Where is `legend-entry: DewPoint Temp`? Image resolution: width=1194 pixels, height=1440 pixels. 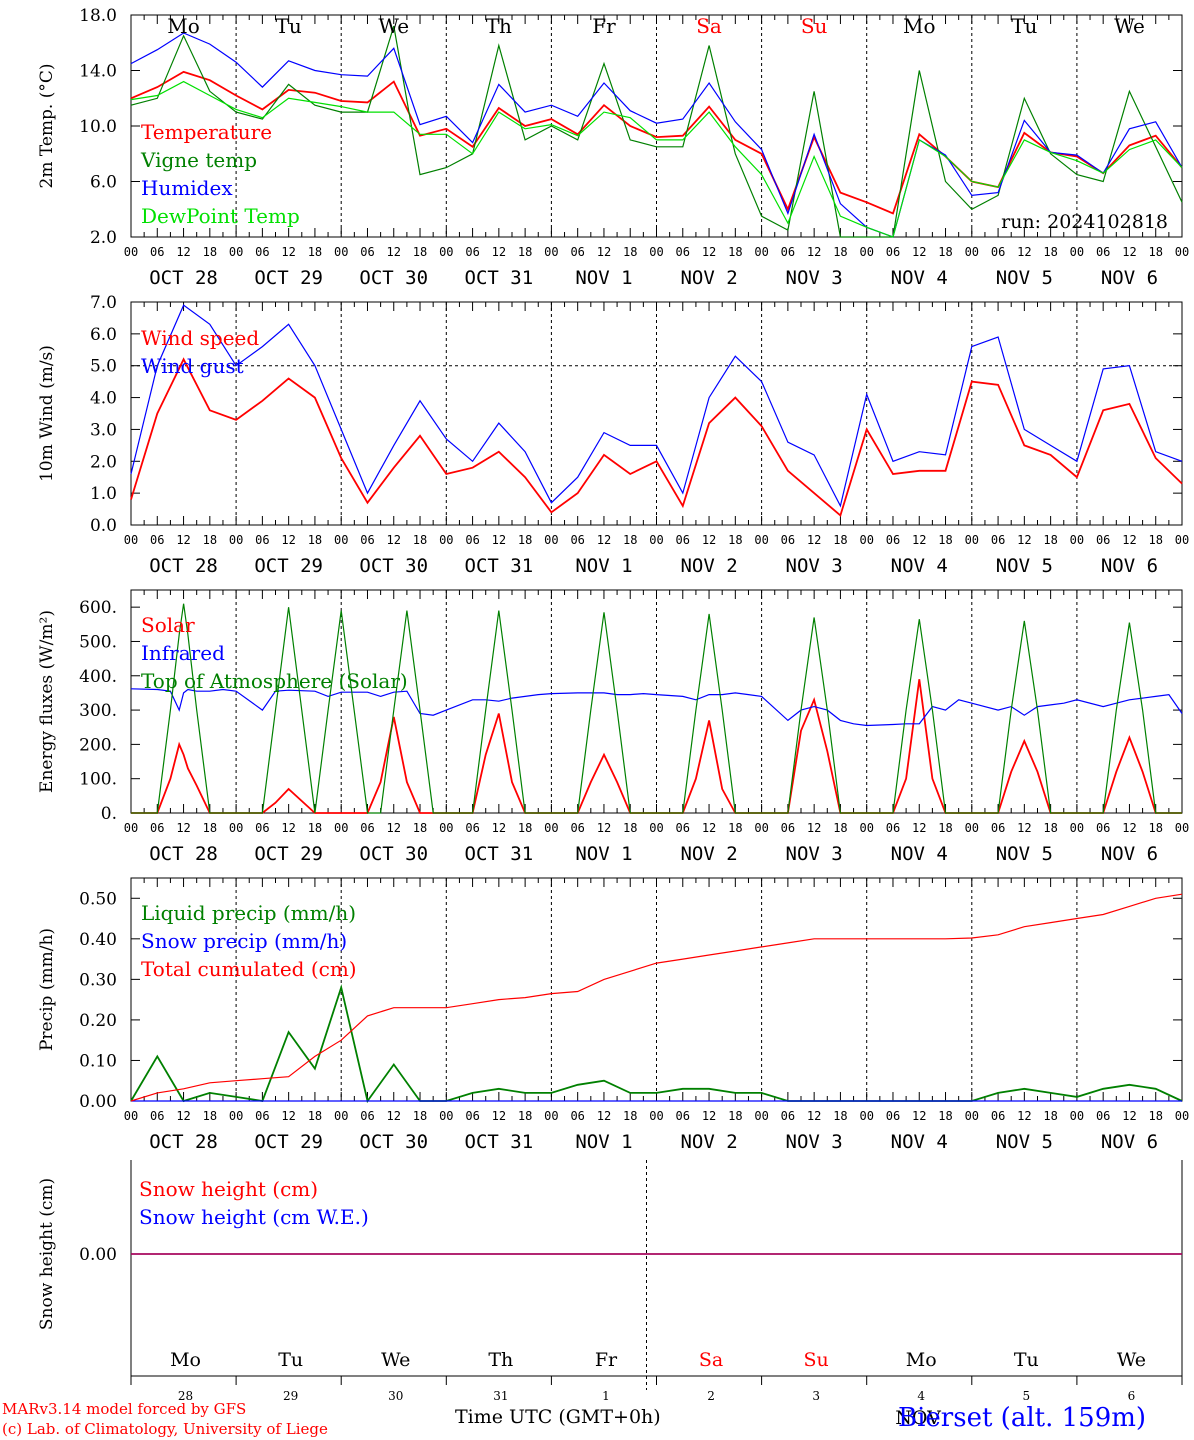
legend-entry: DewPoint Temp is located at coordinates (220, 216).